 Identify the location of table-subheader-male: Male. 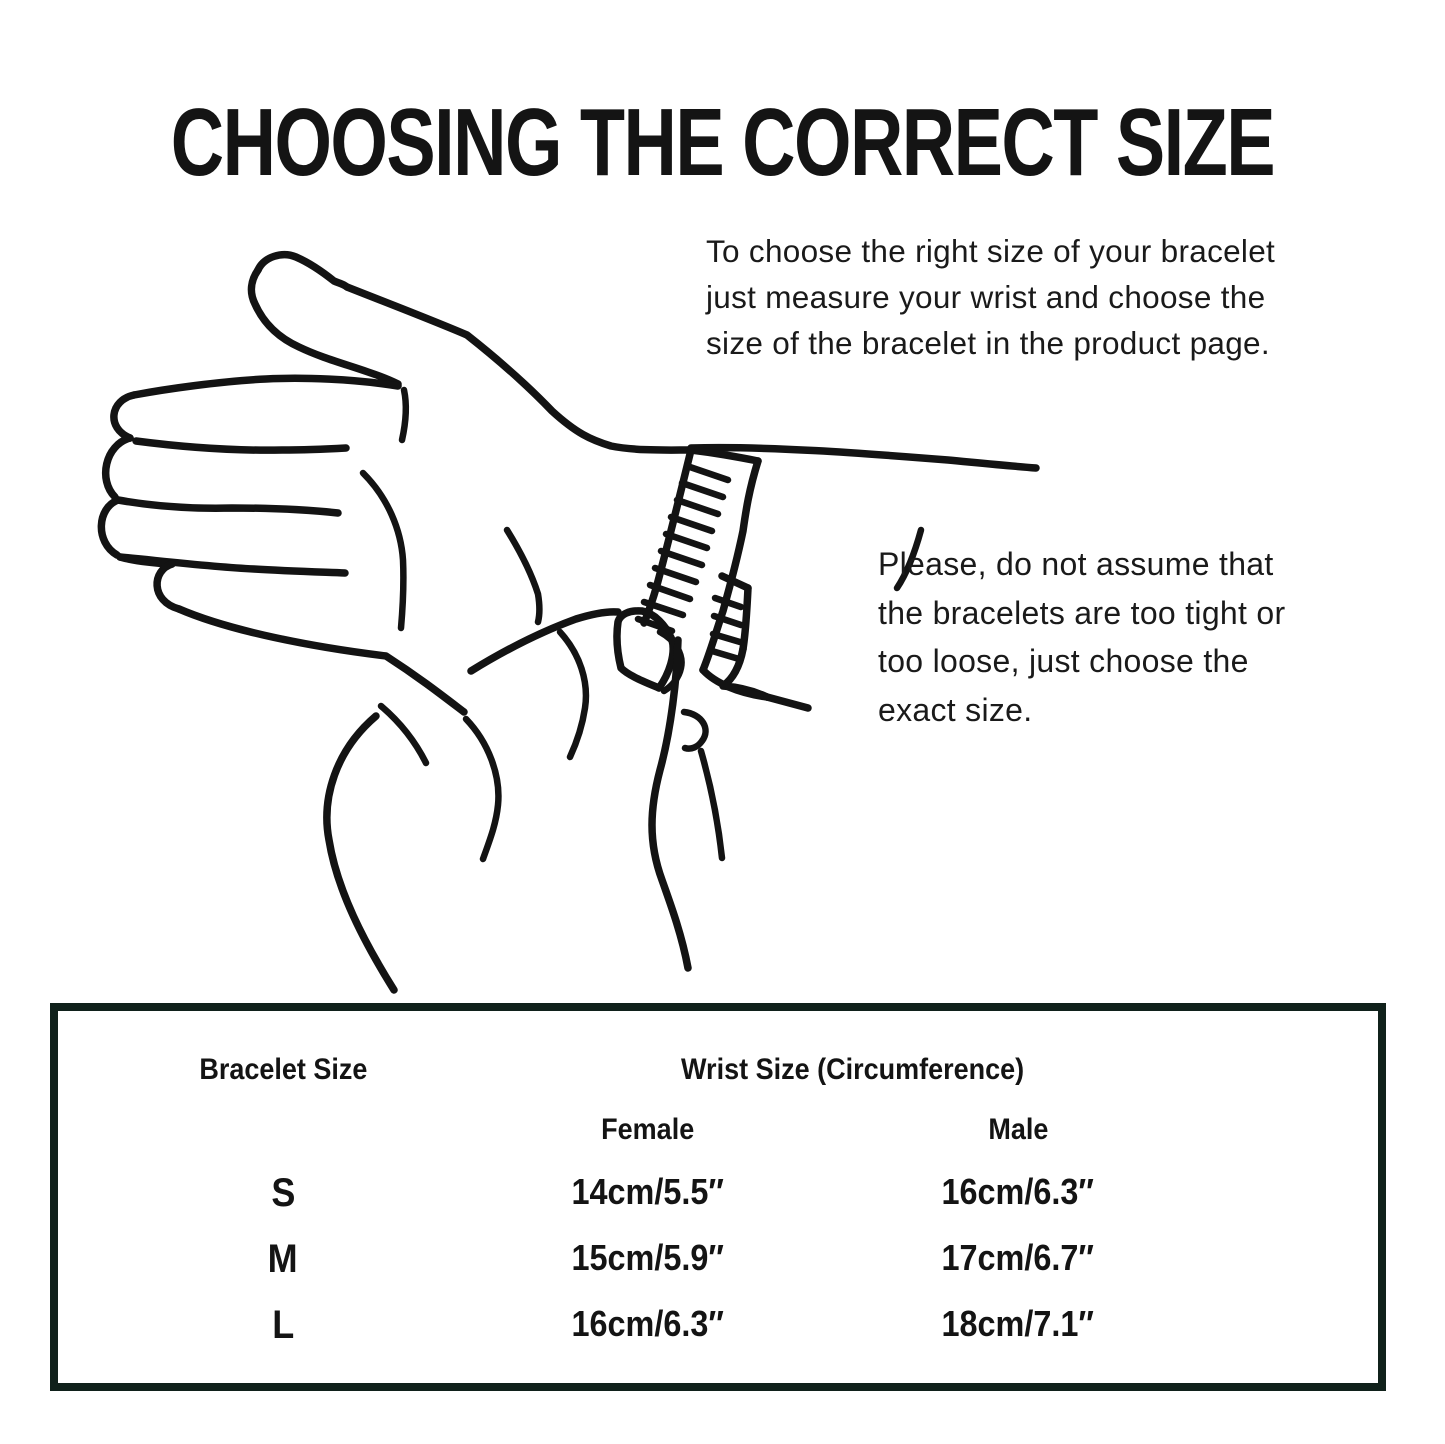
(1018, 1129).